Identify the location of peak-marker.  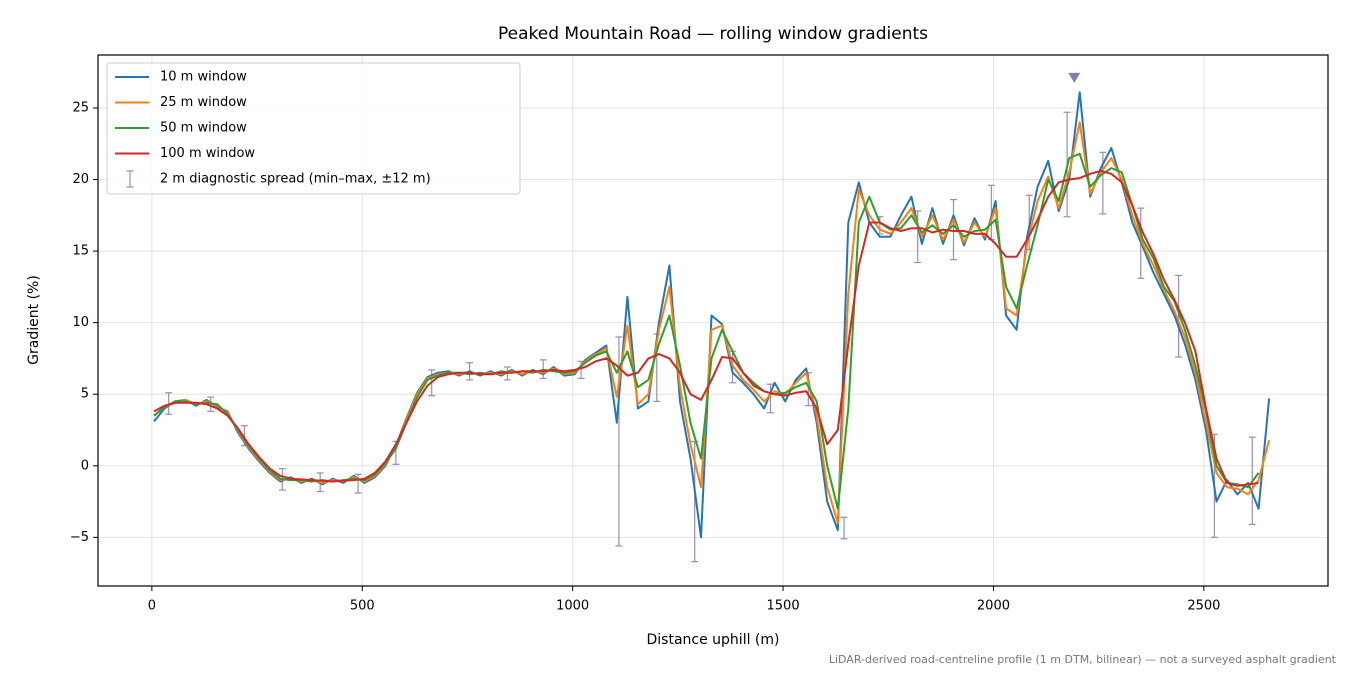
(1074, 77).